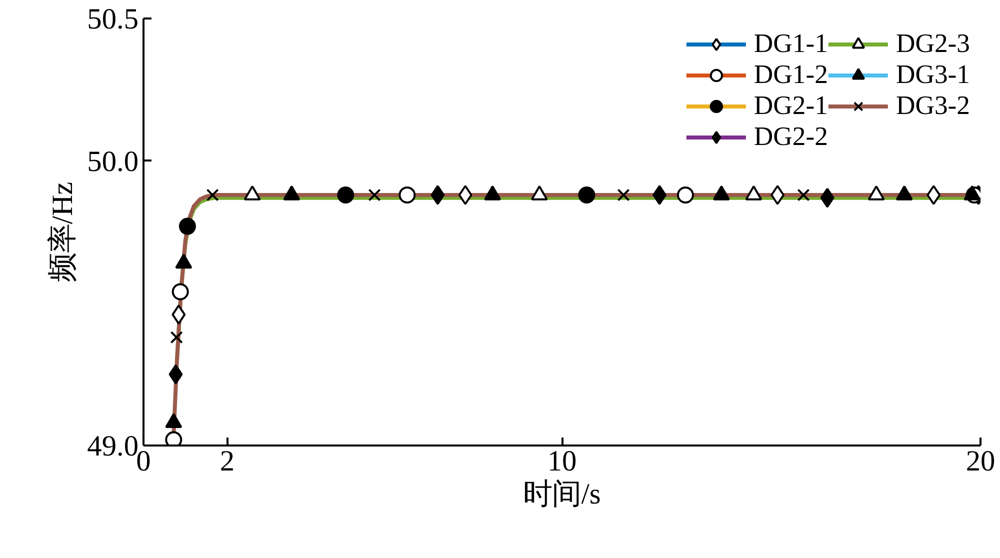 The image size is (1000, 558). What do you see at coordinates (562, 494) in the screenshot?
I see `x-axis-title: 时间/s` at bounding box center [562, 494].